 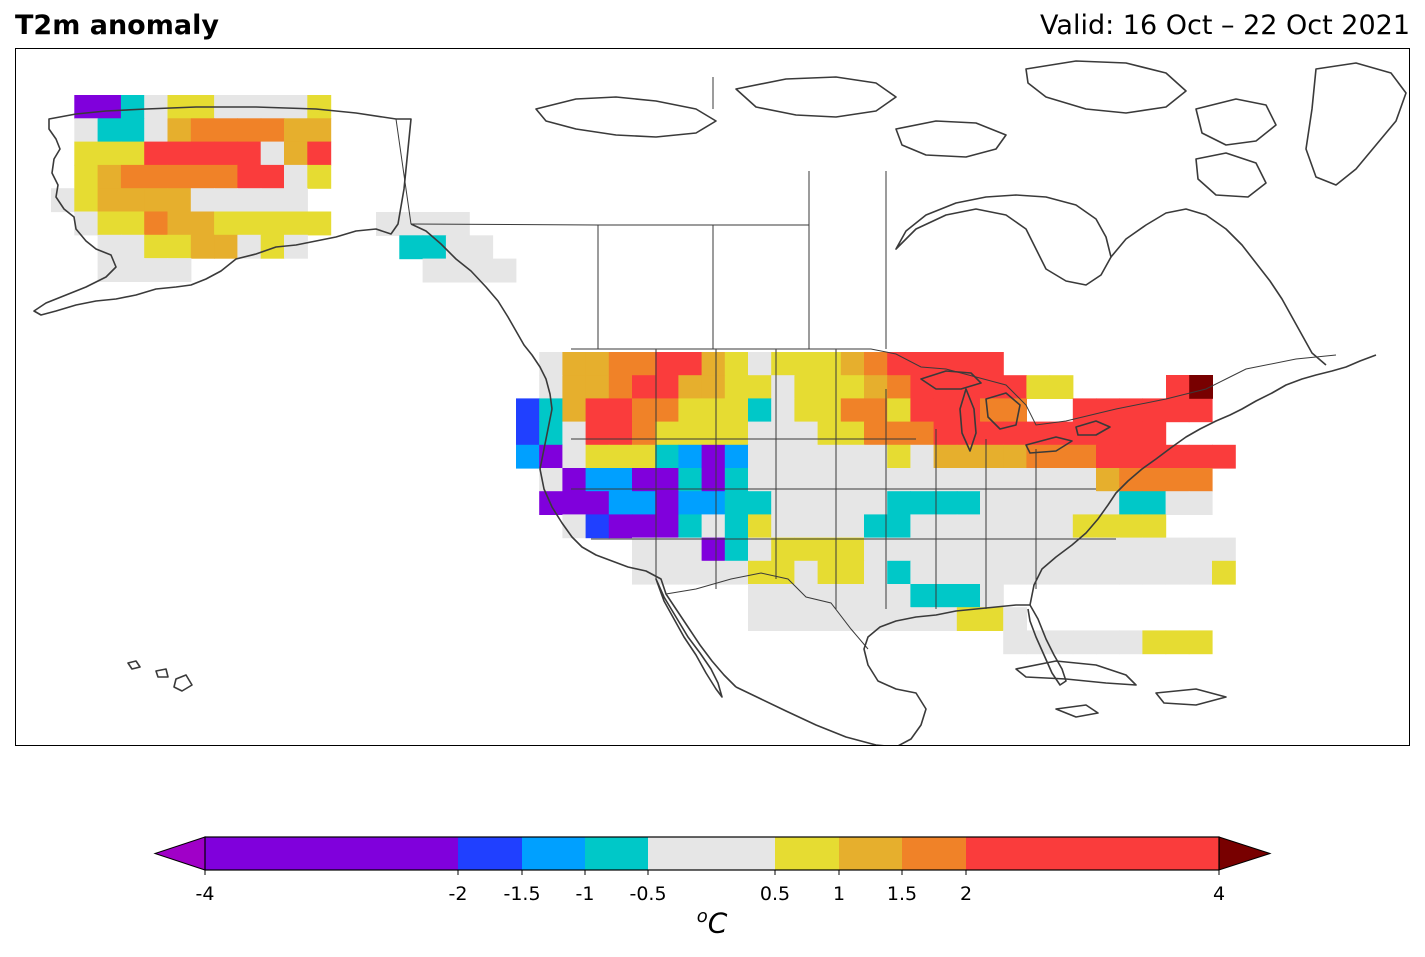 What do you see at coordinates (522, 894) in the screenshot?
I see `colorbar-tick-label: -1.5` at bounding box center [522, 894].